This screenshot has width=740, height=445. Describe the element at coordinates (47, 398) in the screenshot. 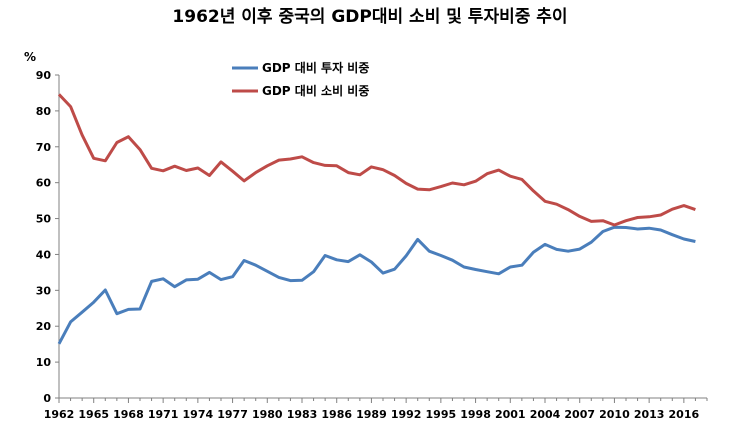

I see `y-tick-label: 0` at that location.